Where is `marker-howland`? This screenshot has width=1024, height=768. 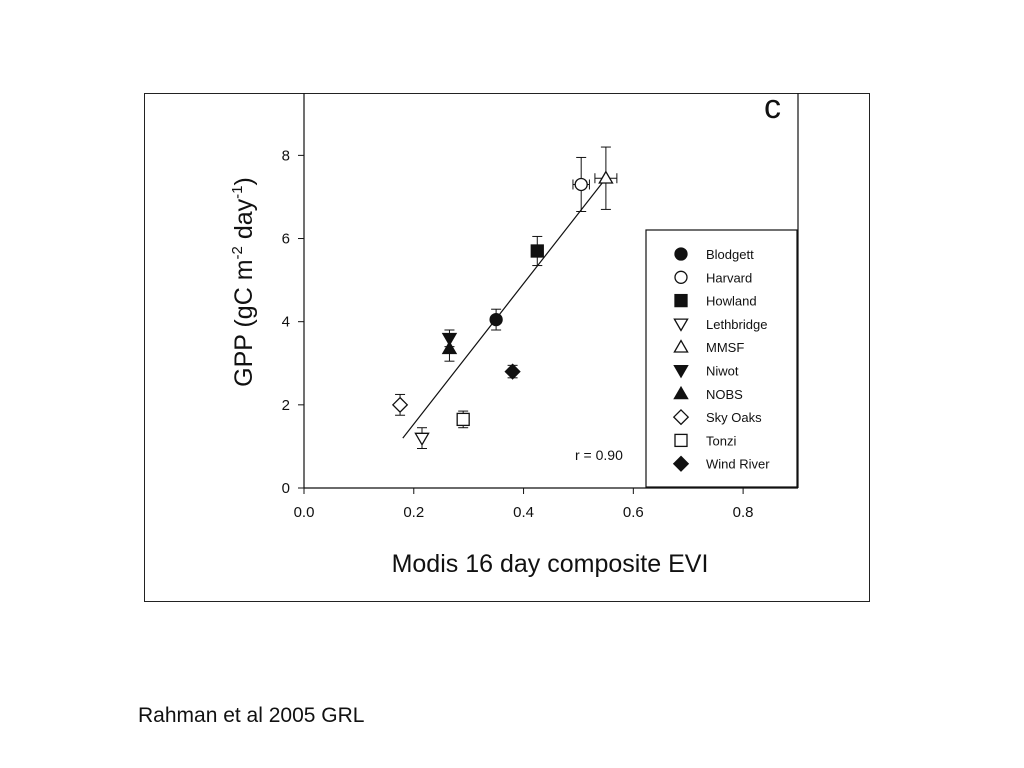 marker-howland is located at coordinates (537, 251).